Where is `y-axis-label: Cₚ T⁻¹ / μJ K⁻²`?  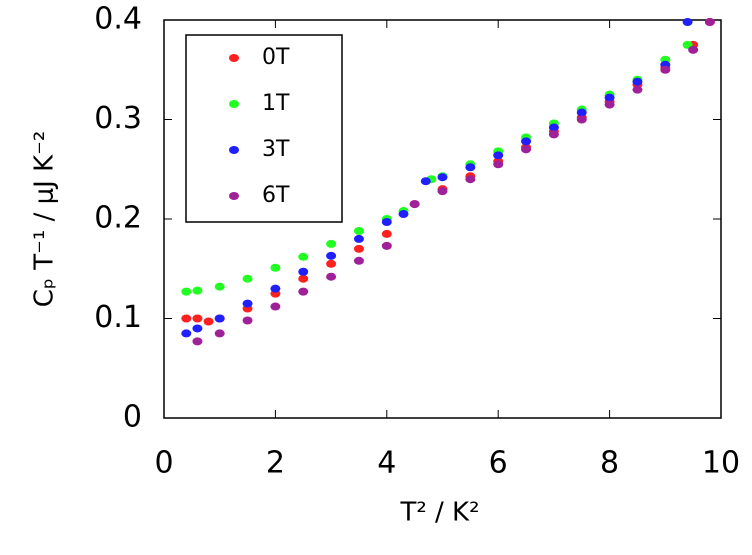
y-axis-label: Cₚ T⁻¹ / μJ K⁻² is located at coordinates (45, 219).